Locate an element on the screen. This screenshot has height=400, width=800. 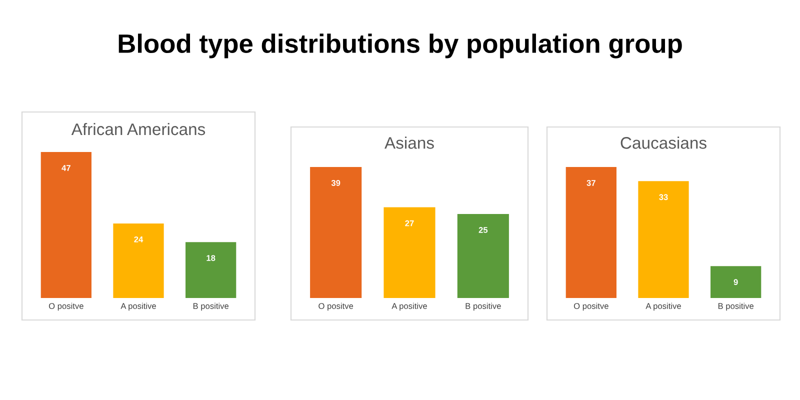
data-label: 27 is located at coordinates (409, 223).